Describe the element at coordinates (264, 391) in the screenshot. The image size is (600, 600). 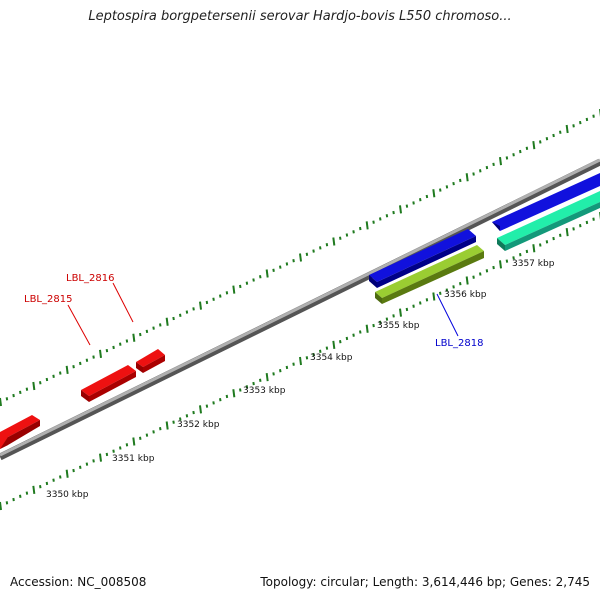
I see `kbp-label-3353: 3353 kbp` at that location.